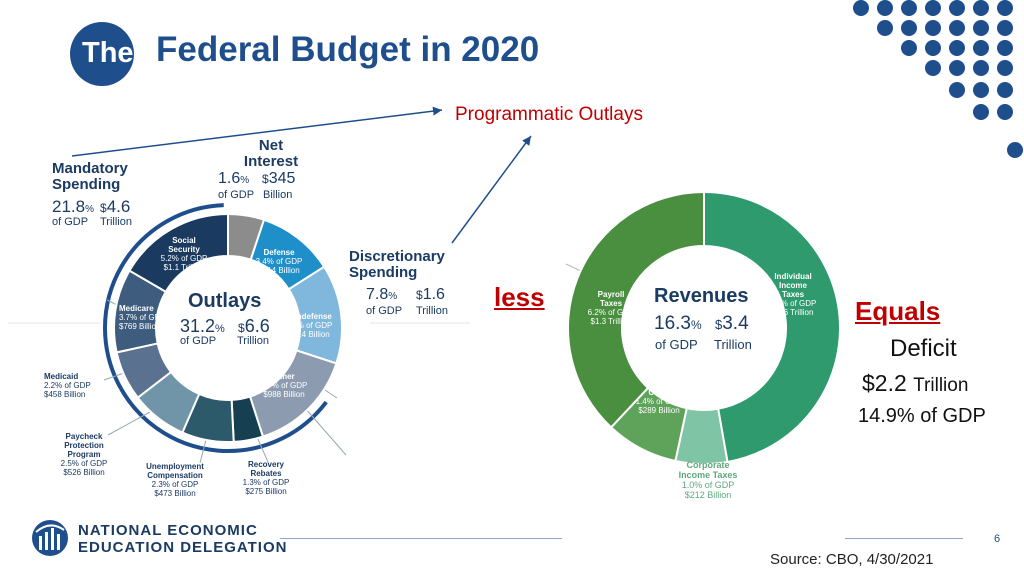  What do you see at coordinates (271, 153) in the screenshot?
I see `net-interest-callout-name: Net Interest` at bounding box center [271, 153].